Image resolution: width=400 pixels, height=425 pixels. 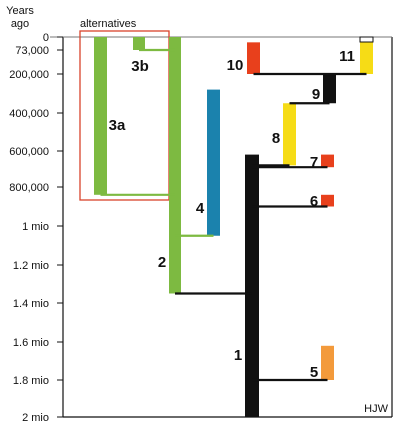 I want to click on tick-label: 600,000, so click(x=29, y=152).